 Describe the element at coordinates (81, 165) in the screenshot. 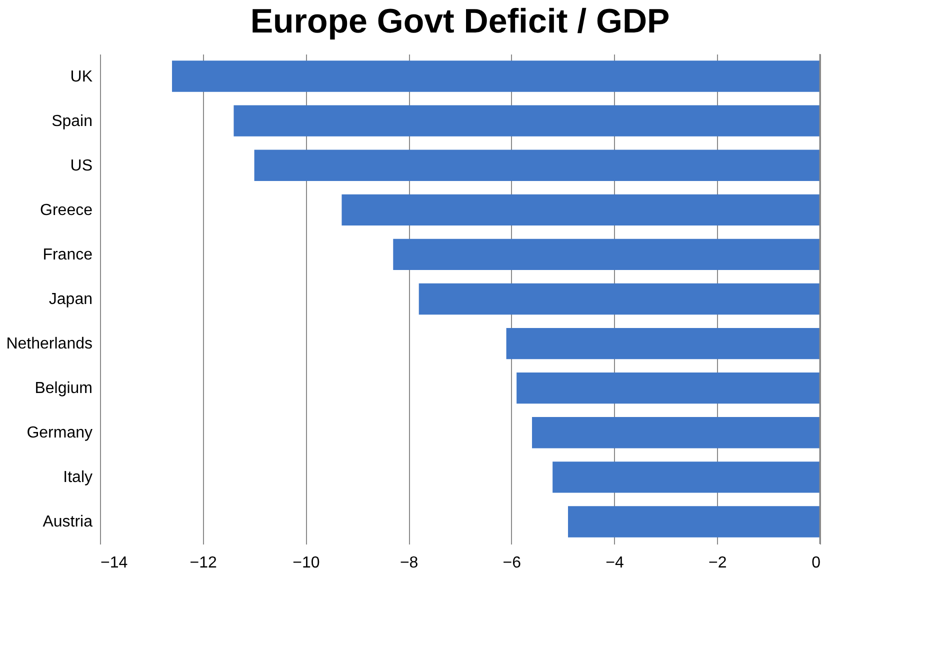

I see `y-tick-label: US` at that location.